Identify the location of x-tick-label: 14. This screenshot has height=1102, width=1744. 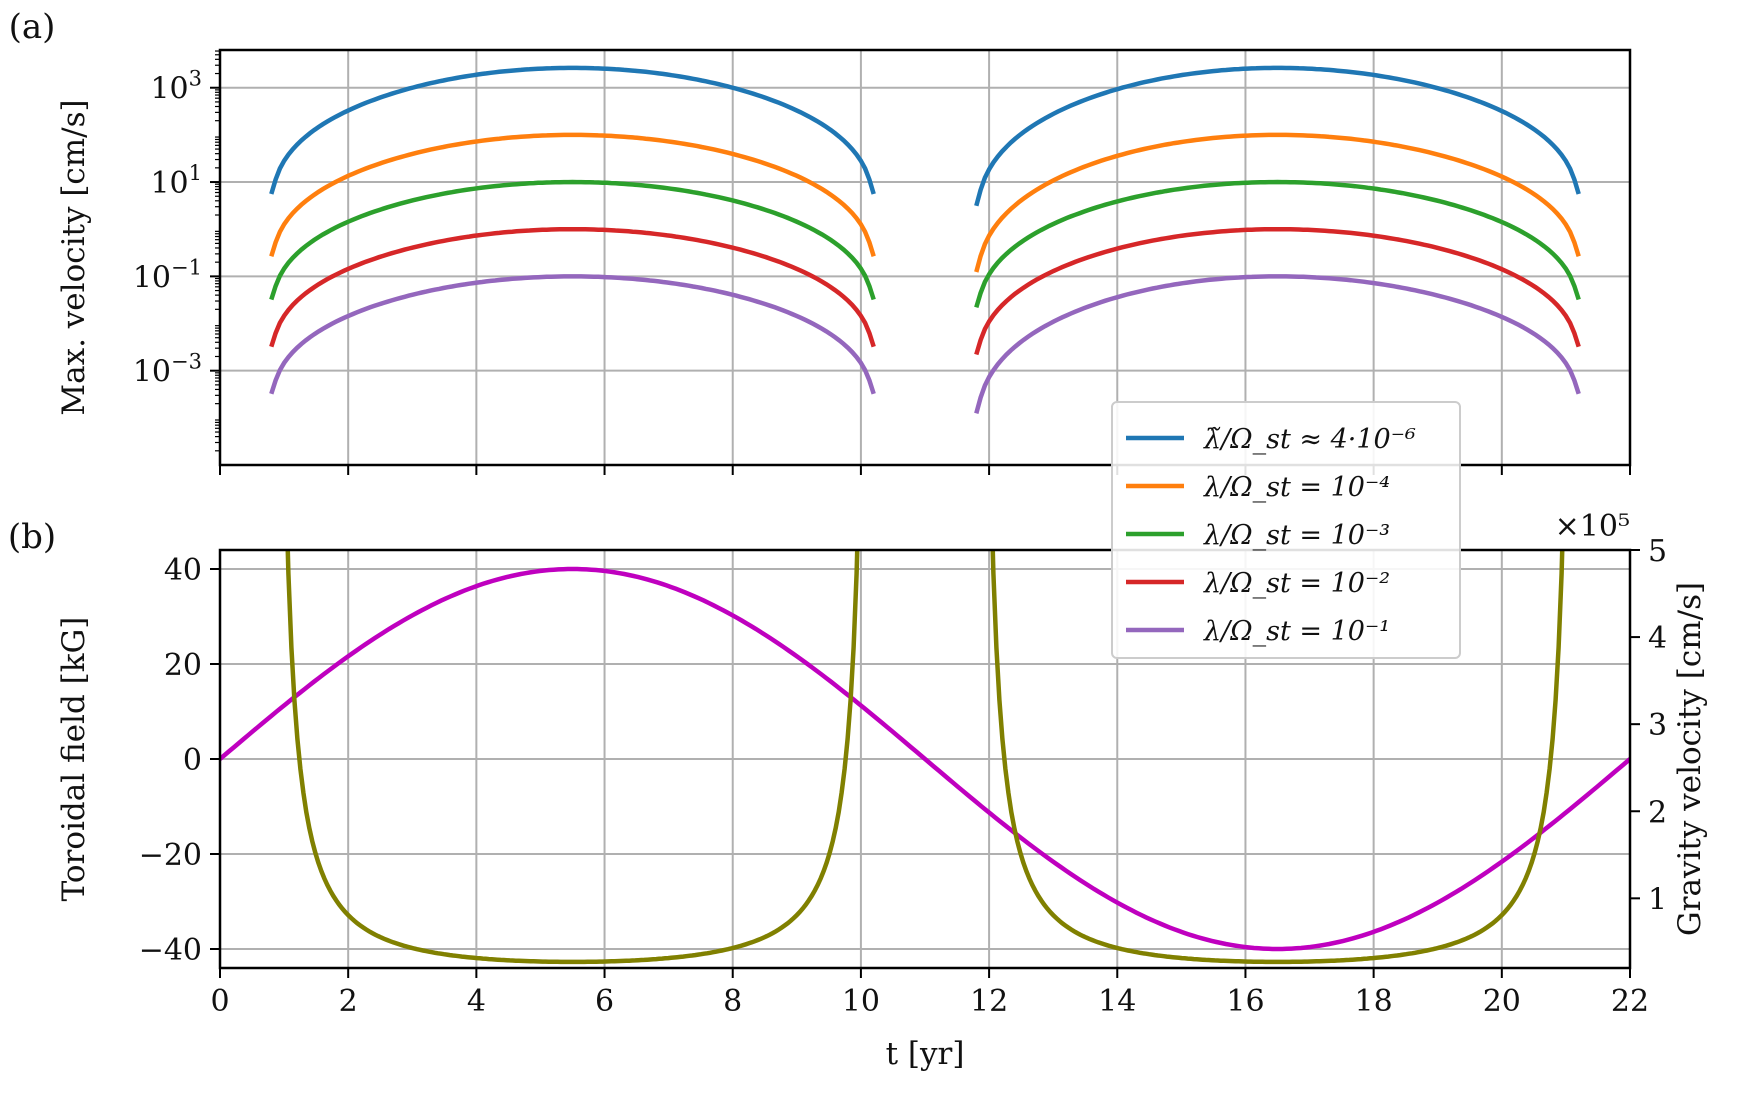
(1117, 1001).